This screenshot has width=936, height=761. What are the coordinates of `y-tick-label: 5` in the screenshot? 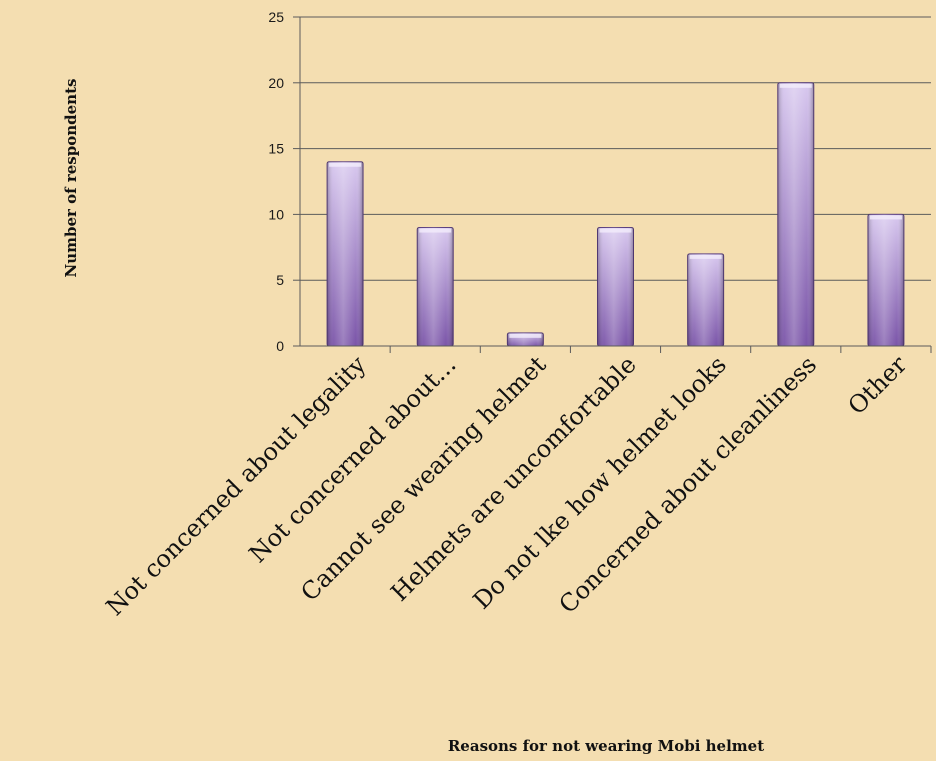 It's located at (280, 280).